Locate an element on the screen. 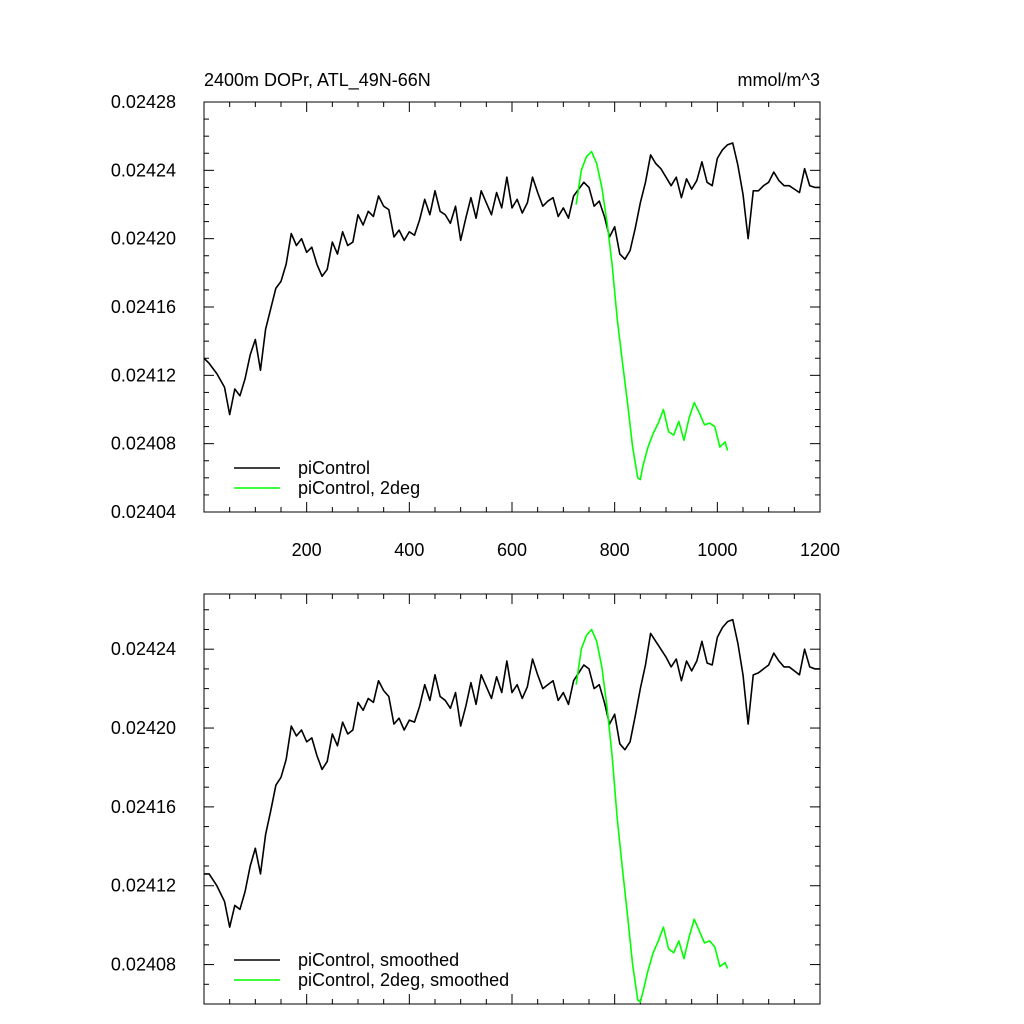 The image size is (1024, 1024). legend-label: piControl, smoothed is located at coordinates (378, 960).